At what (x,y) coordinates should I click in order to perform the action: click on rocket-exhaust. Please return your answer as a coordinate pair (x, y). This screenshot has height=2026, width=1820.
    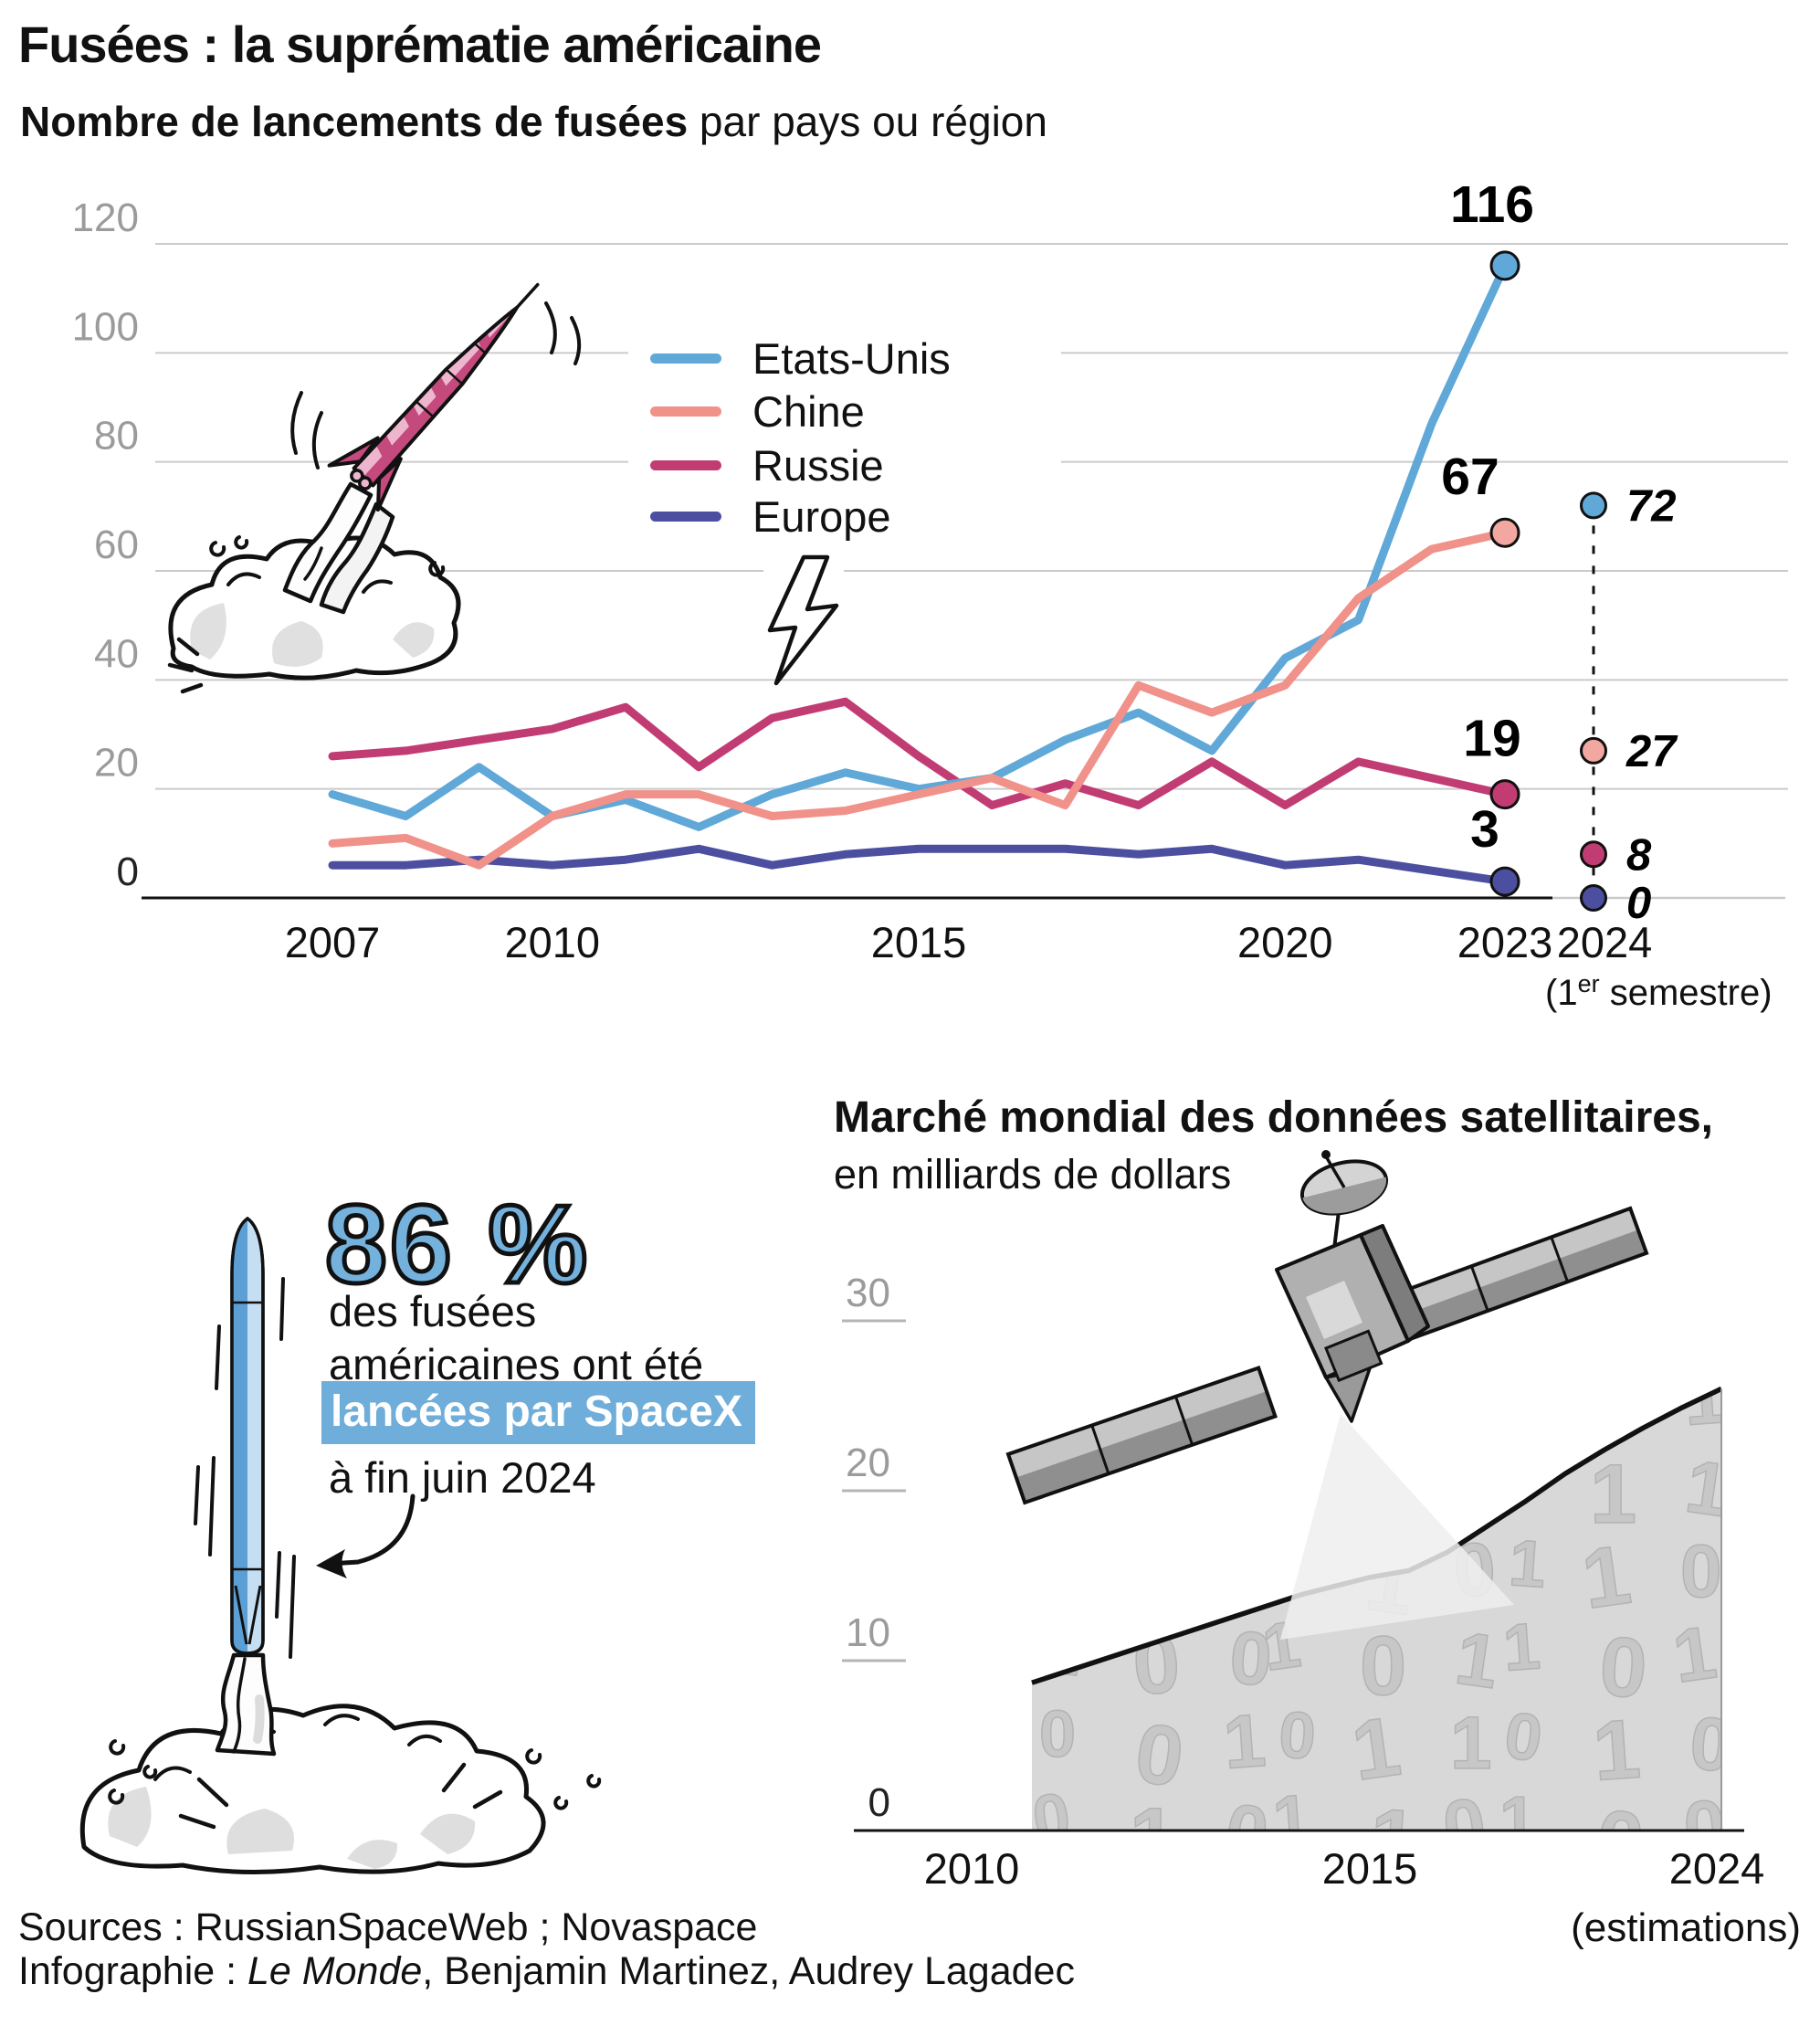
    Looking at the image, I should click on (339, 548).